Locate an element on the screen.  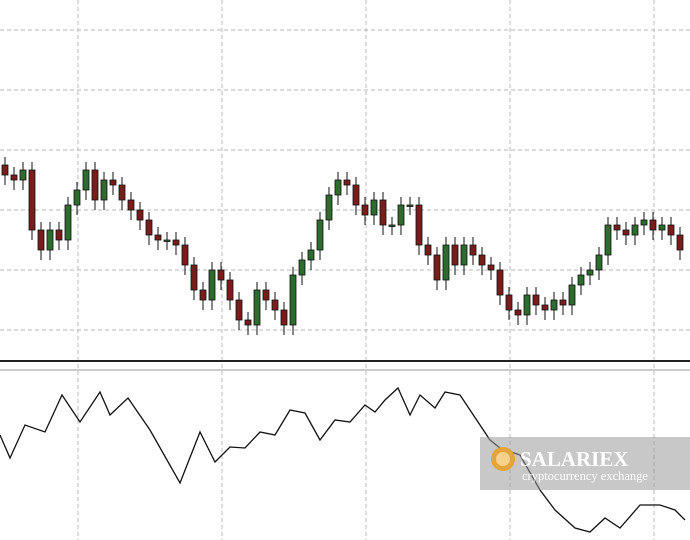
tagline: cryptocurrency exchange is located at coordinates (585, 476).